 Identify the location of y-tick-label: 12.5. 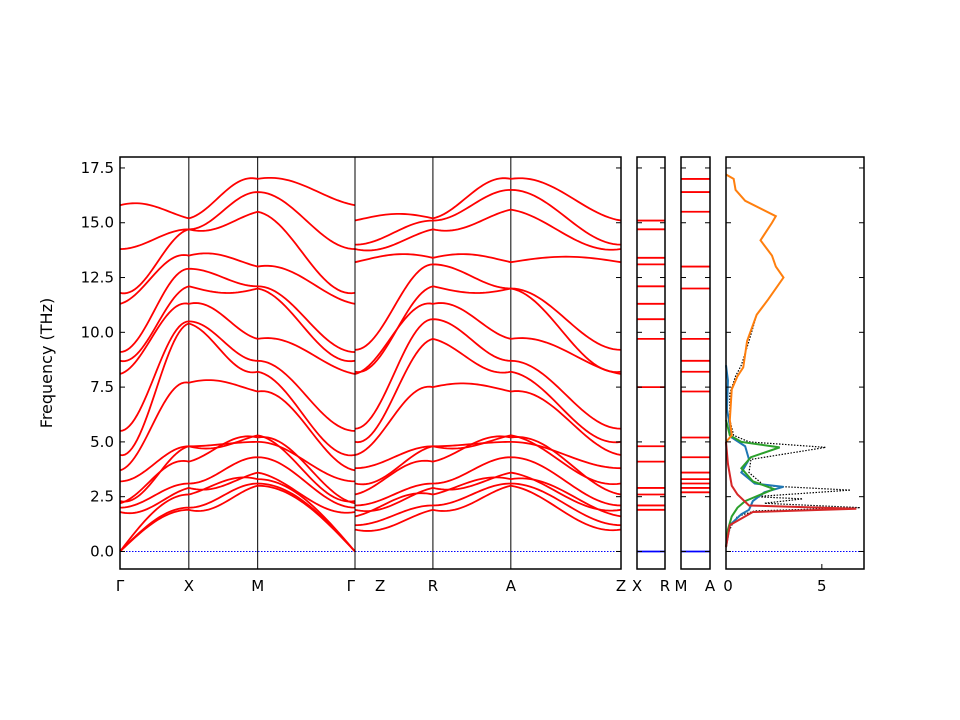
(97, 278).